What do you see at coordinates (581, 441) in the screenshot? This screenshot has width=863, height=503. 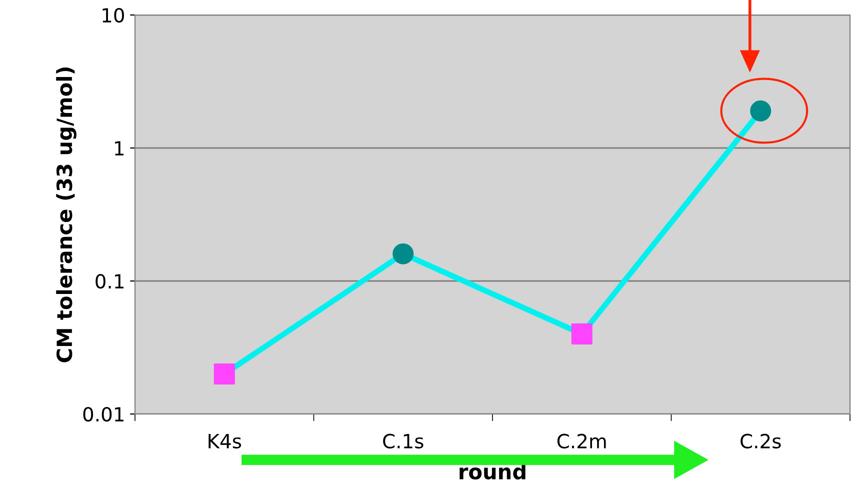 I see `x-tick-label: C.2m` at bounding box center [581, 441].